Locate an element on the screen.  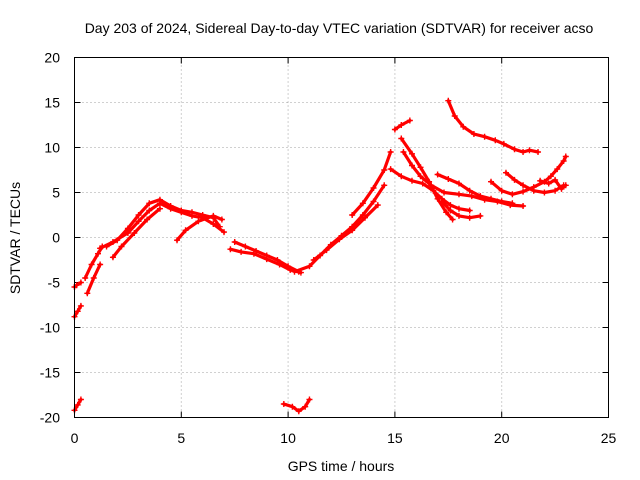
y-tick-label: -10 is located at coordinates (50, 328).